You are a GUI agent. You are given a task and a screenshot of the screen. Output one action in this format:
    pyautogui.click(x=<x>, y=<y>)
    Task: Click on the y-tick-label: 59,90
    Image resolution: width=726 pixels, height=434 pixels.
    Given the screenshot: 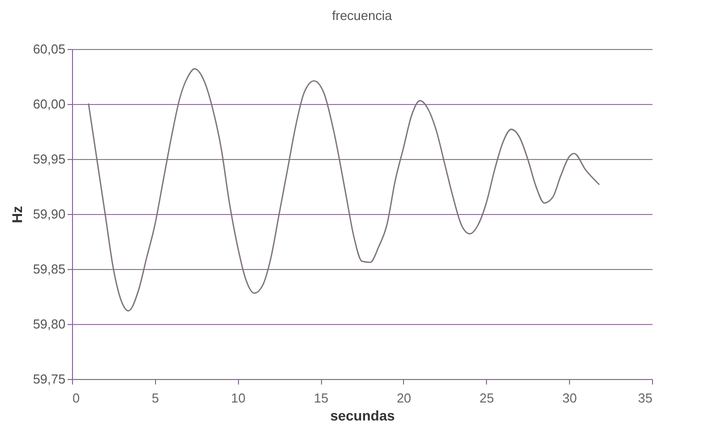 What is the action you would take?
    pyautogui.click(x=49, y=214)
    